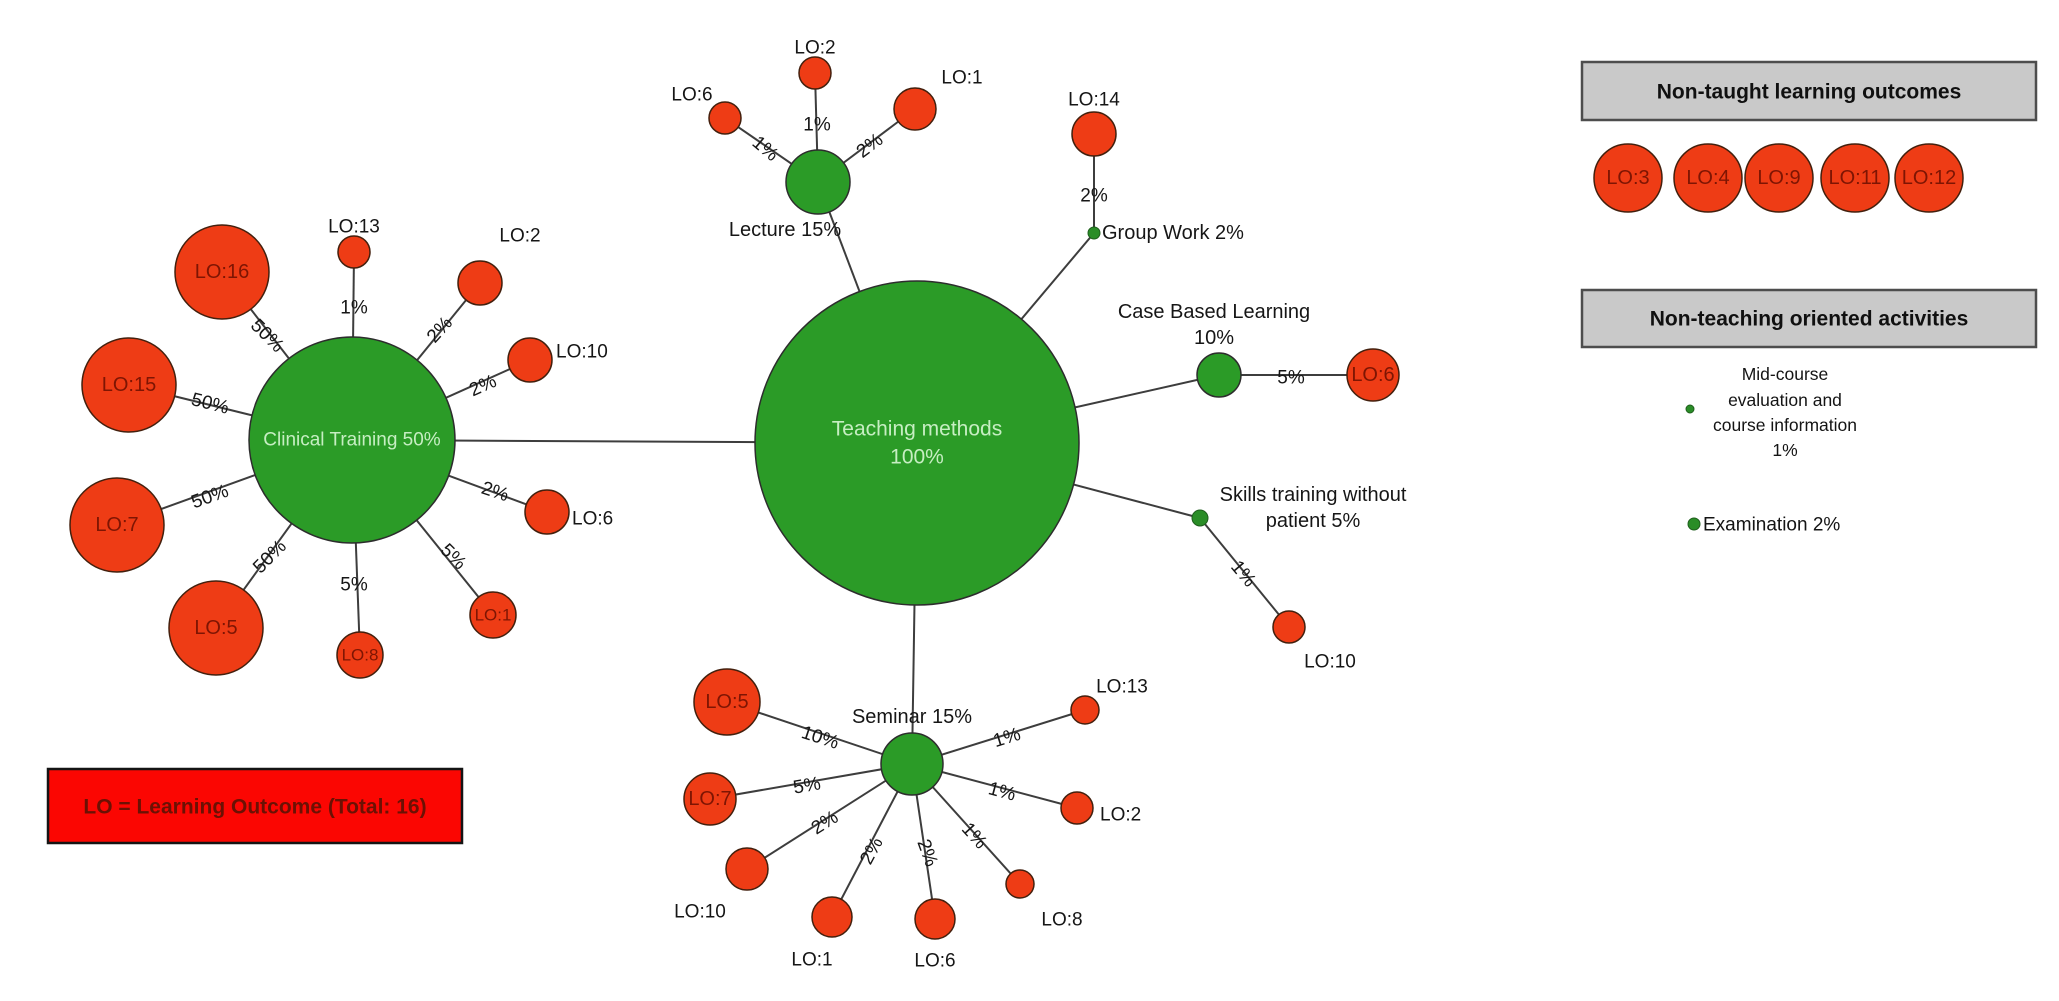  I want to click on mid-course-line-4: 1%, so click(1784, 450).